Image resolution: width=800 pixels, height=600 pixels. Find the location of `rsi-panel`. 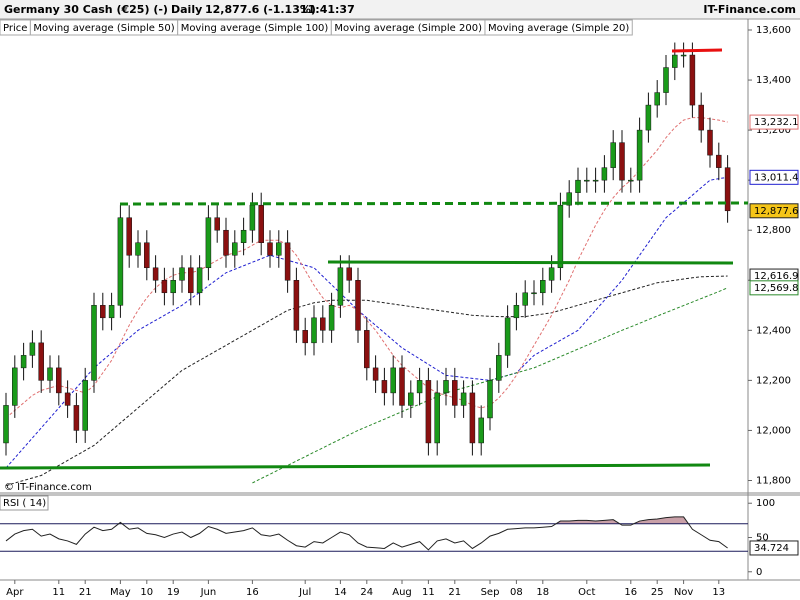

rsi-panel is located at coordinates (374, 534).